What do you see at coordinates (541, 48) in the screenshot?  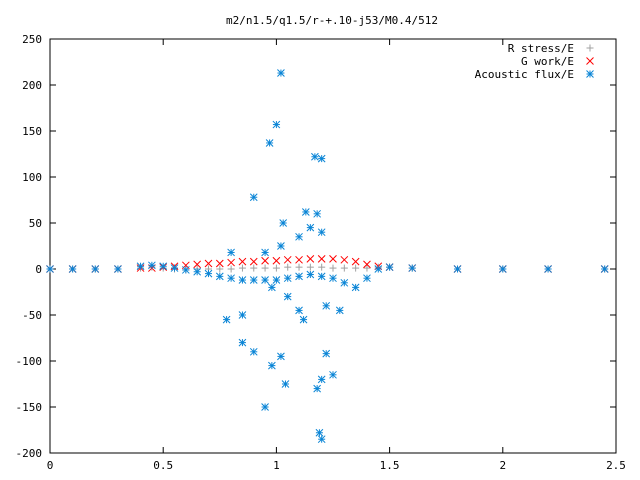 I see `legend-label: R stress/E` at bounding box center [541, 48].